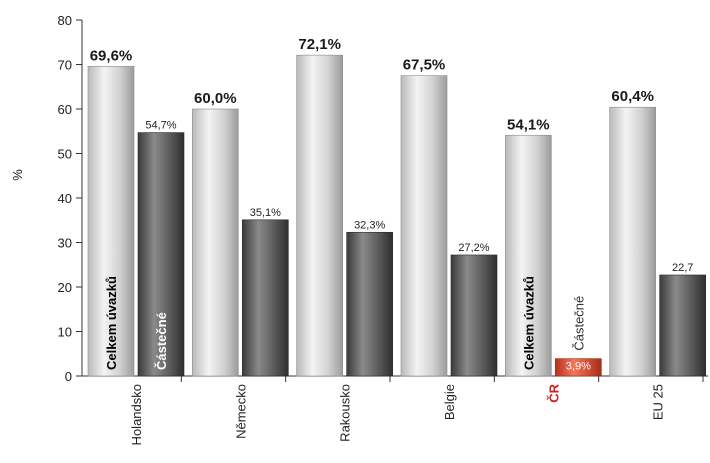  What do you see at coordinates (160, 126) in the screenshot?
I see `data-label-partial-0: 54,7%` at bounding box center [160, 126].